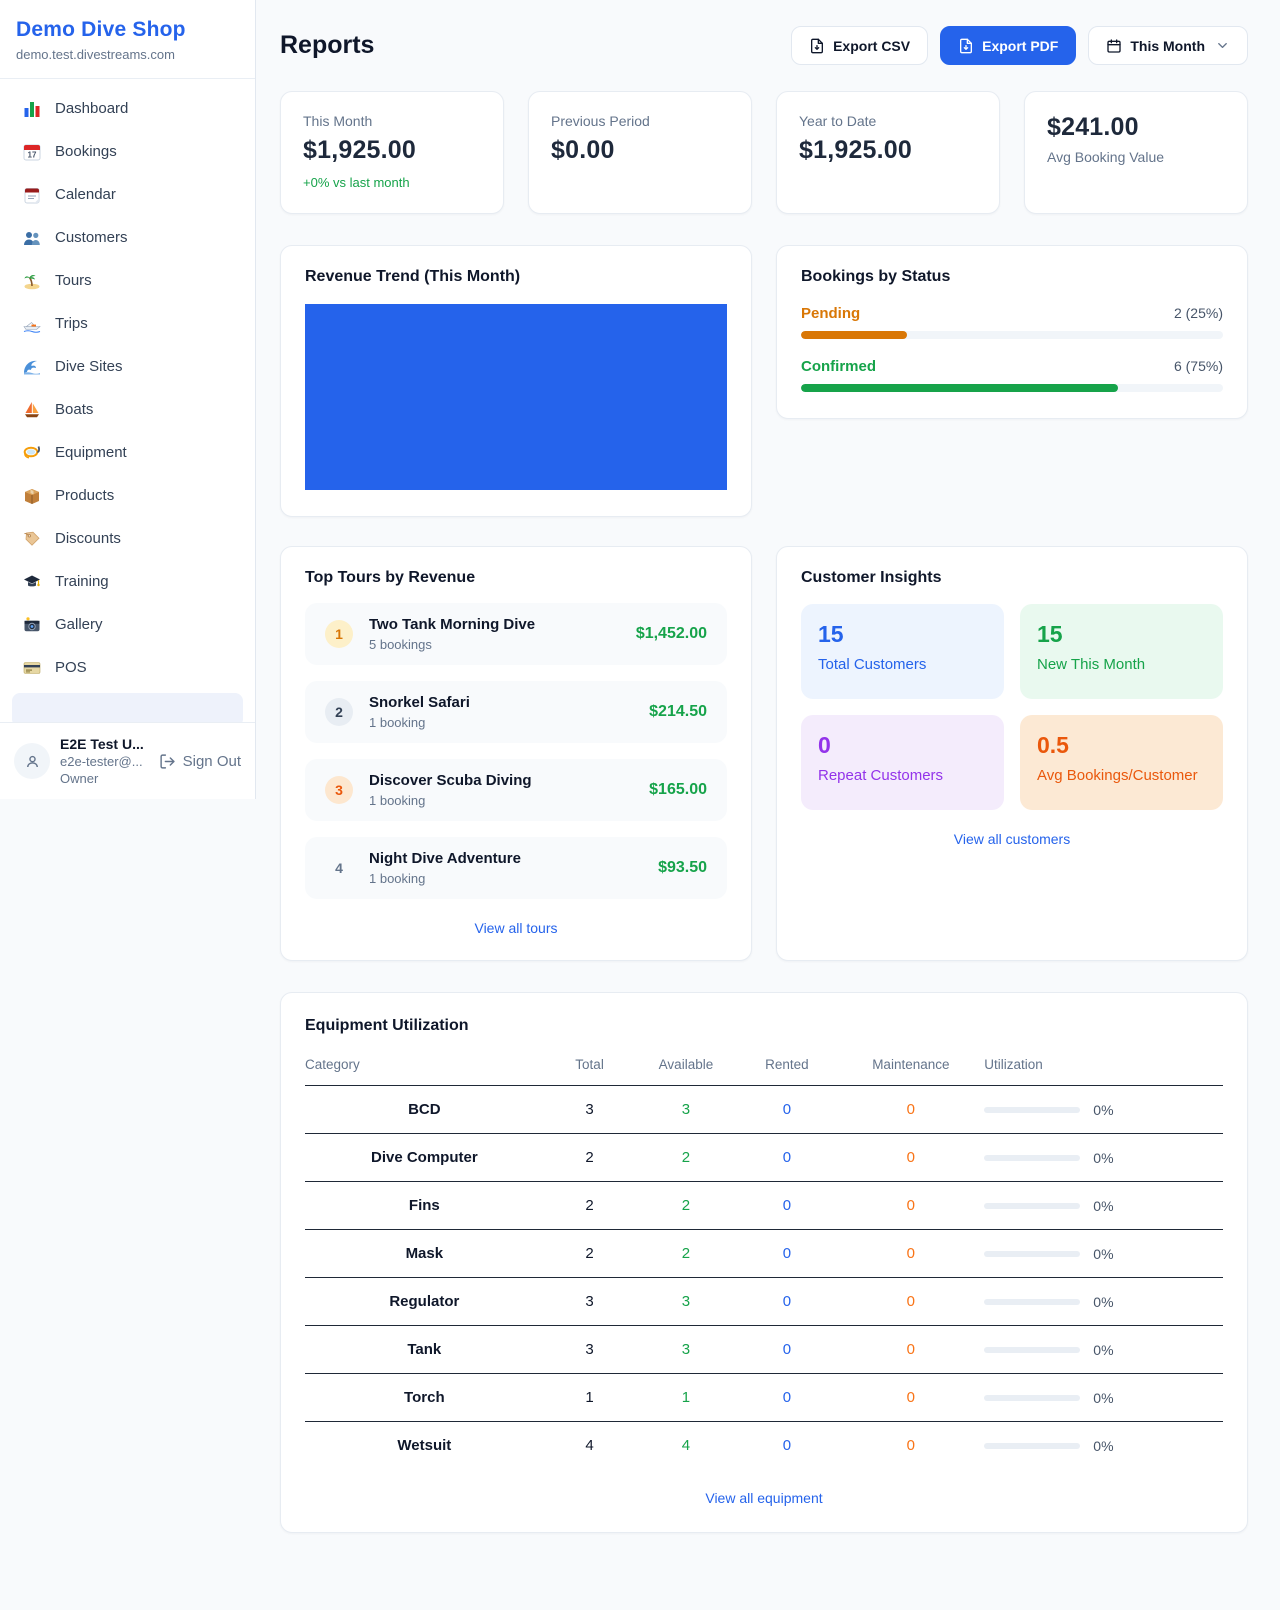  Describe the element at coordinates (871, 577) in the screenshot. I see `customer-insights-title: Customer Insights` at that location.